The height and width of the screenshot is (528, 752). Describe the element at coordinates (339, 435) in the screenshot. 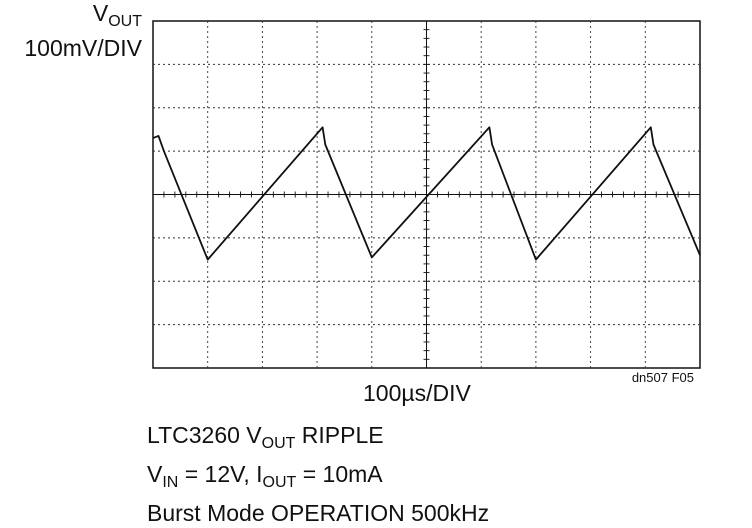

I see `caption-line-1-suffix: RIPPLE` at that location.